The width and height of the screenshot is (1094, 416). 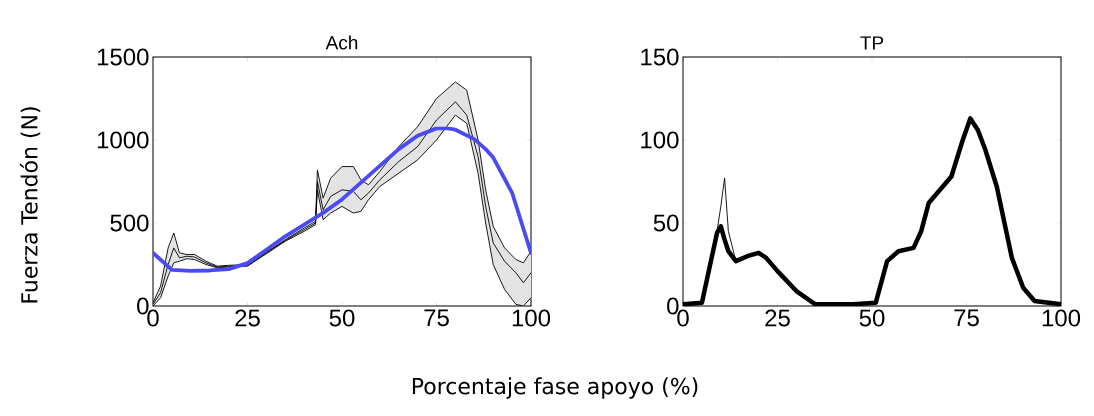 I want to click on y-tick-label: 1000, so click(x=123, y=140).